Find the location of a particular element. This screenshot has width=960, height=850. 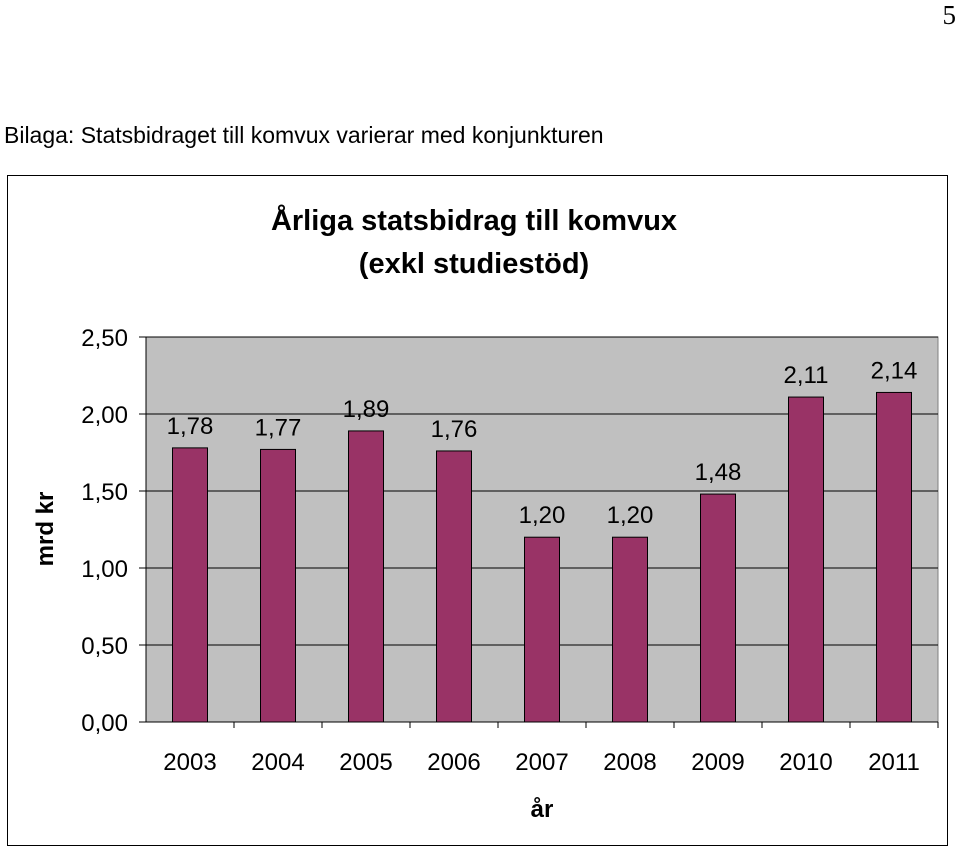

x-tick-label: 2009 is located at coordinates (717, 762).